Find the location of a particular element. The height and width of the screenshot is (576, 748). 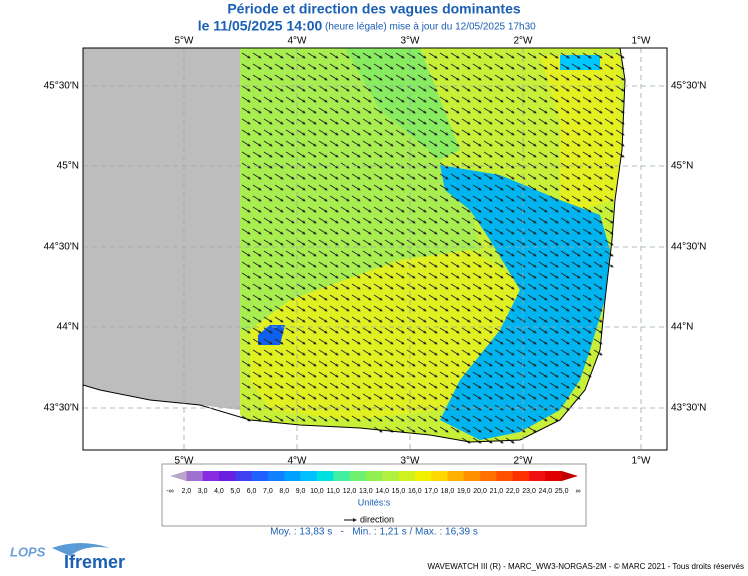

colorbar-label: 2,0 is located at coordinates (186, 491).